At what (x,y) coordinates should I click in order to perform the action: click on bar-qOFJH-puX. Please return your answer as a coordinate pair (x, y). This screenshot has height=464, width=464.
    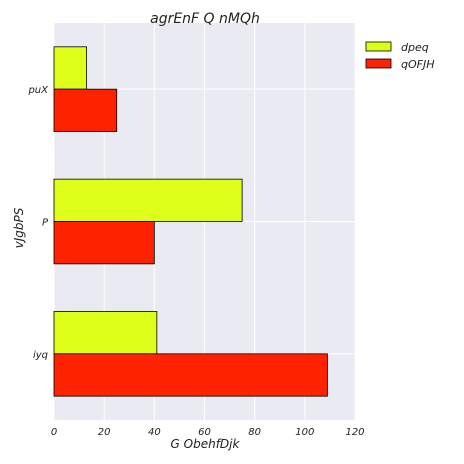
    Looking at the image, I should click on (85, 110).